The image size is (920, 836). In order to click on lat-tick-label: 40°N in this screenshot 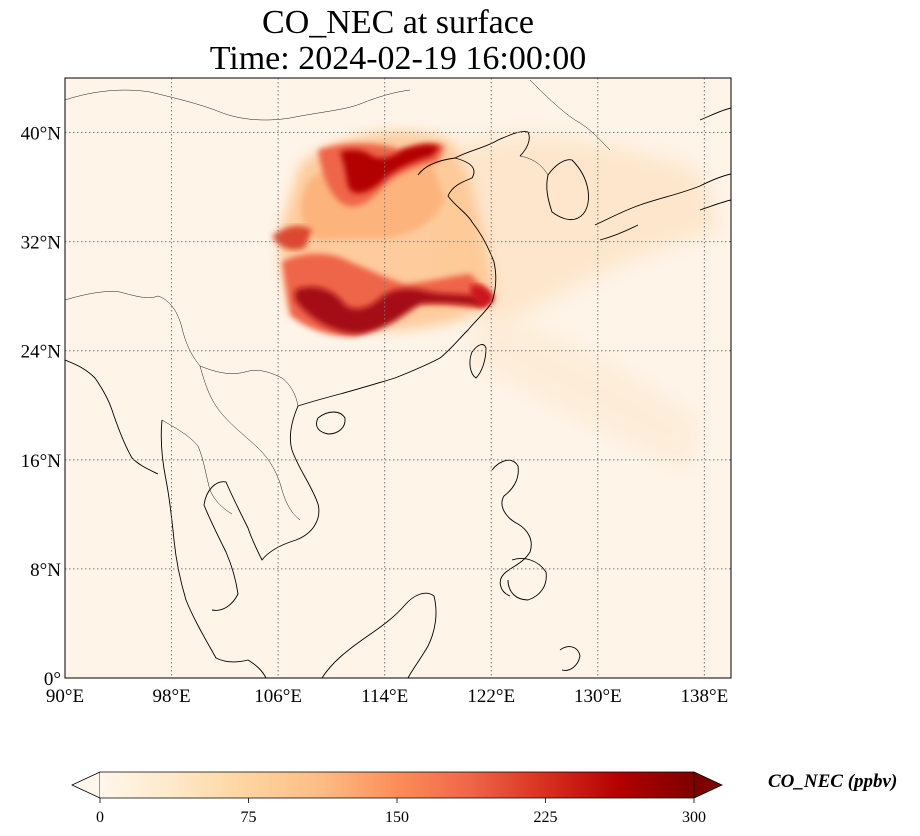, I will do `click(41, 134)`.